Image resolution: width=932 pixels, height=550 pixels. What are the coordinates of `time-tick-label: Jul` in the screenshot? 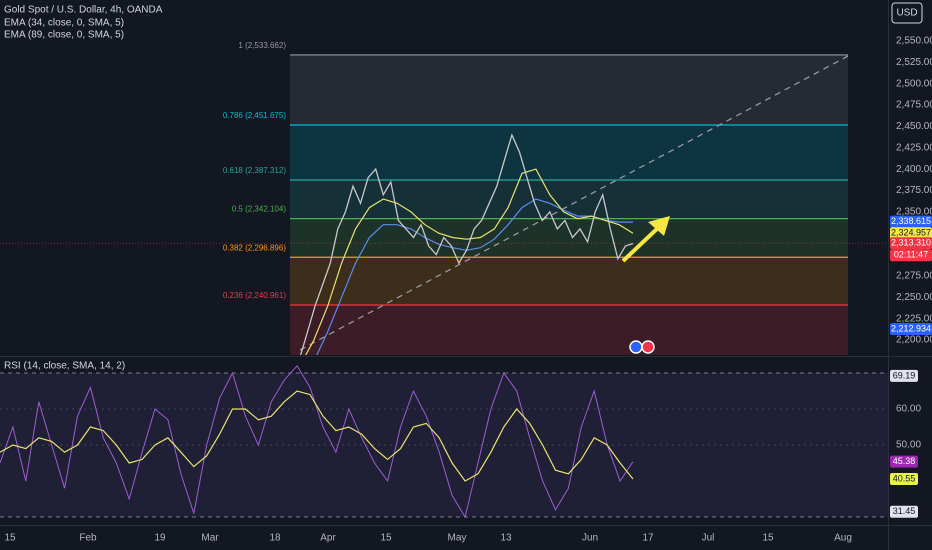 It's located at (708, 538).